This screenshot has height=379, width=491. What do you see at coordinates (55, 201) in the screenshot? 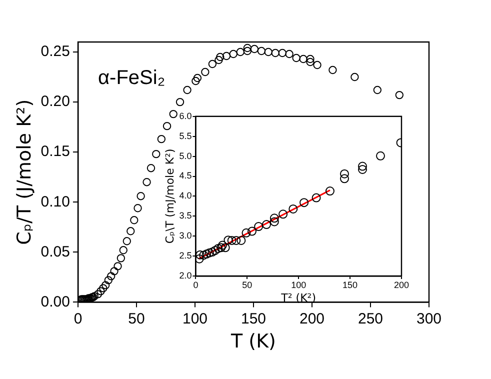
I see `y-tick-label: 0.10` at bounding box center [55, 201].